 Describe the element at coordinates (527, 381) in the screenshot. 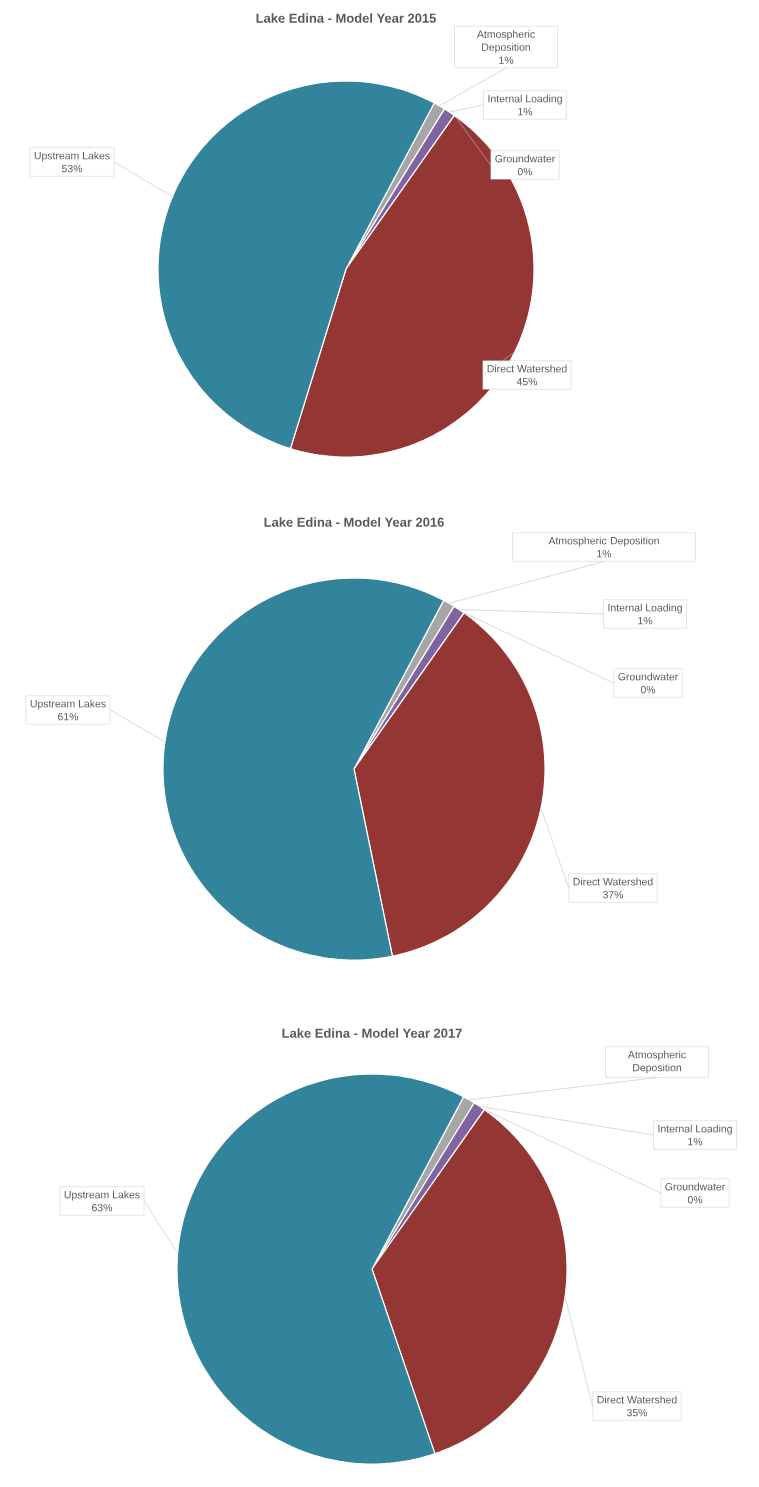

I see `data-label: 45%` at that location.